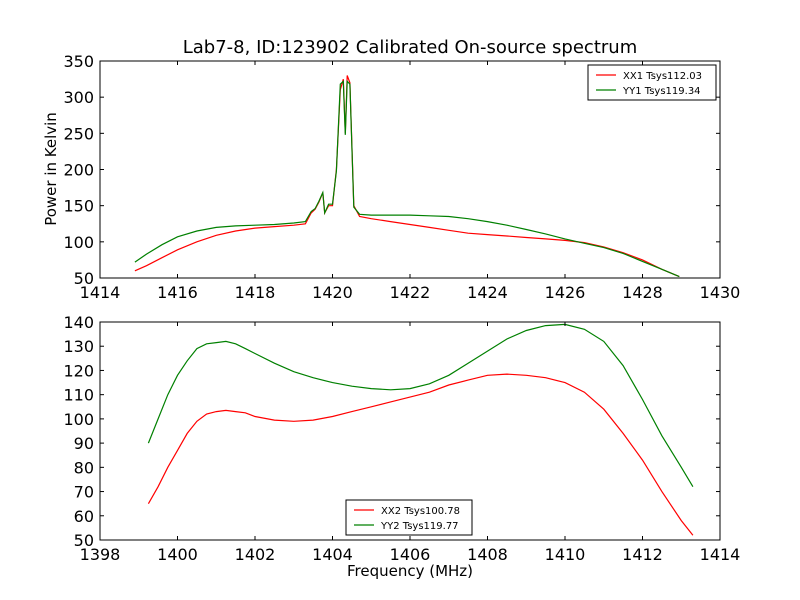 The height and width of the screenshot is (600, 800). What do you see at coordinates (177, 292) in the screenshot?
I see `top-x-tick-label: 1416` at bounding box center [177, 292].